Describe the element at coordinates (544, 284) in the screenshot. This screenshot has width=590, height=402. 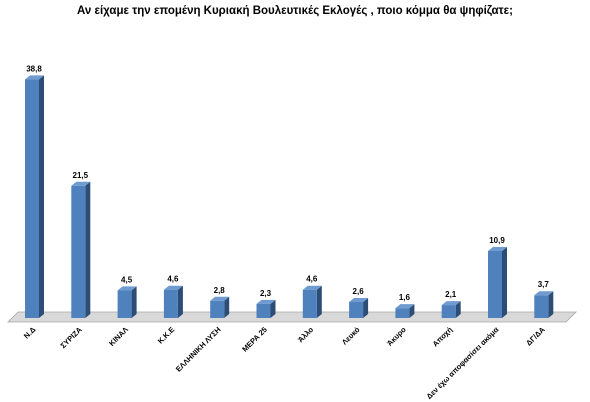
I see `value-label: 3,7` at that location.